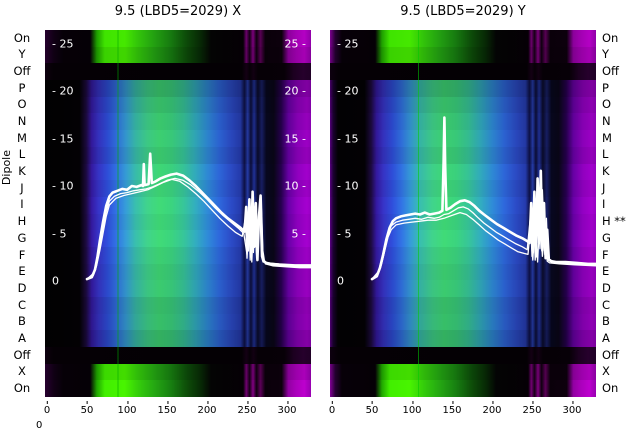 The width and height of the screenshot is (640, 440). I want to click on panel-y-title: 9.5 (LBD5=2029) Y, so click(463, 11).